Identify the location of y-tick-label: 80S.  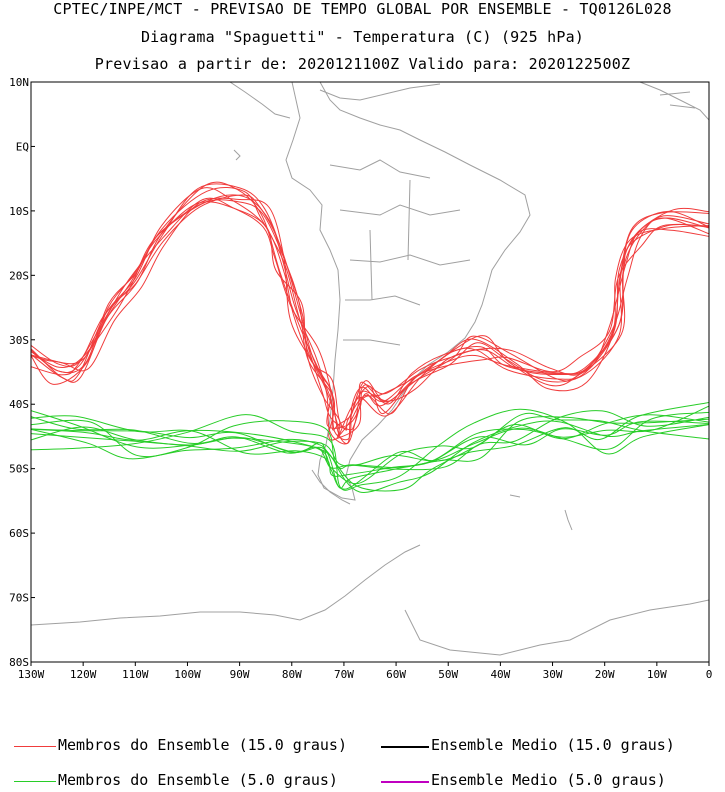
(19, 662).